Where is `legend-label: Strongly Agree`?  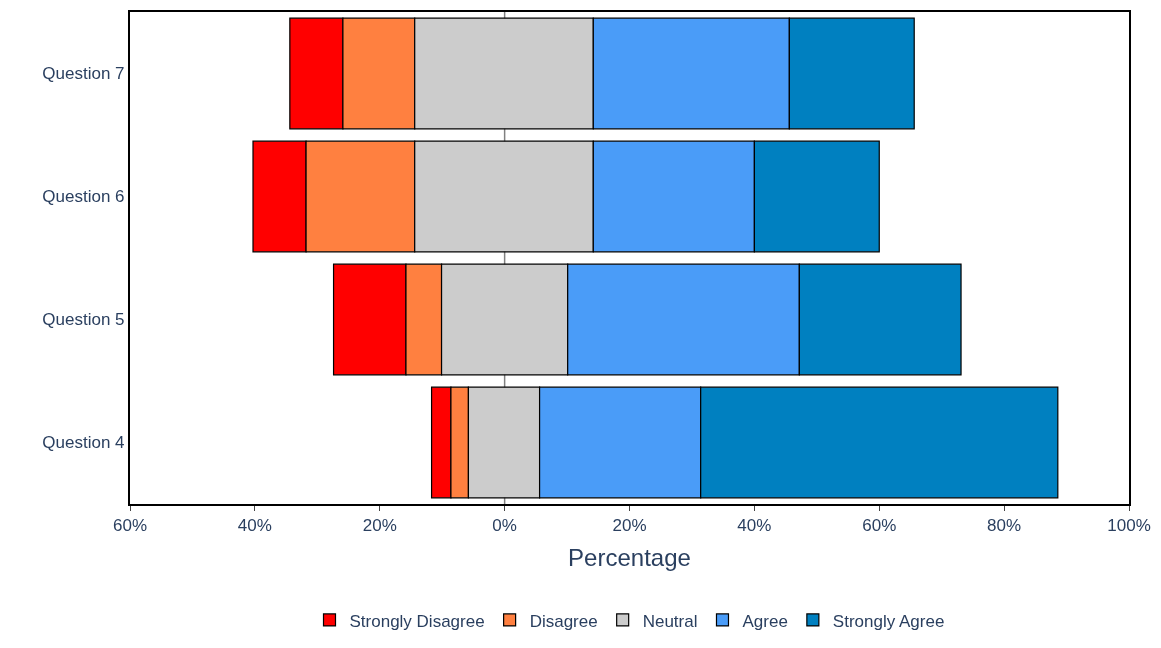 legend-label: Strongly Agree is located at coordinates (888, 621).